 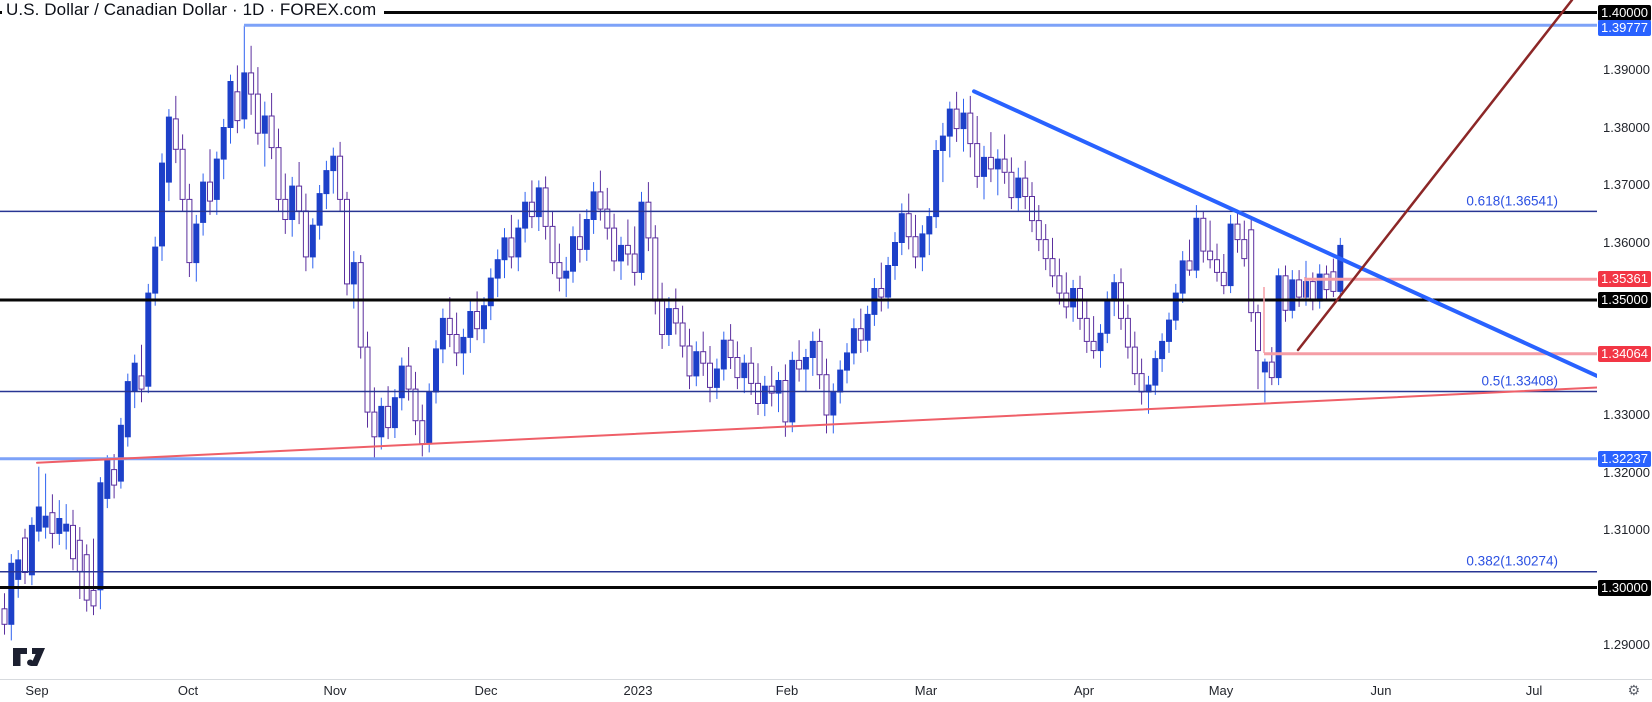 What do you see at coordinates (1435, 176) in the screenshot?
I see `trendline-steep-rising-maroon` at bounding box center [1435, 176].